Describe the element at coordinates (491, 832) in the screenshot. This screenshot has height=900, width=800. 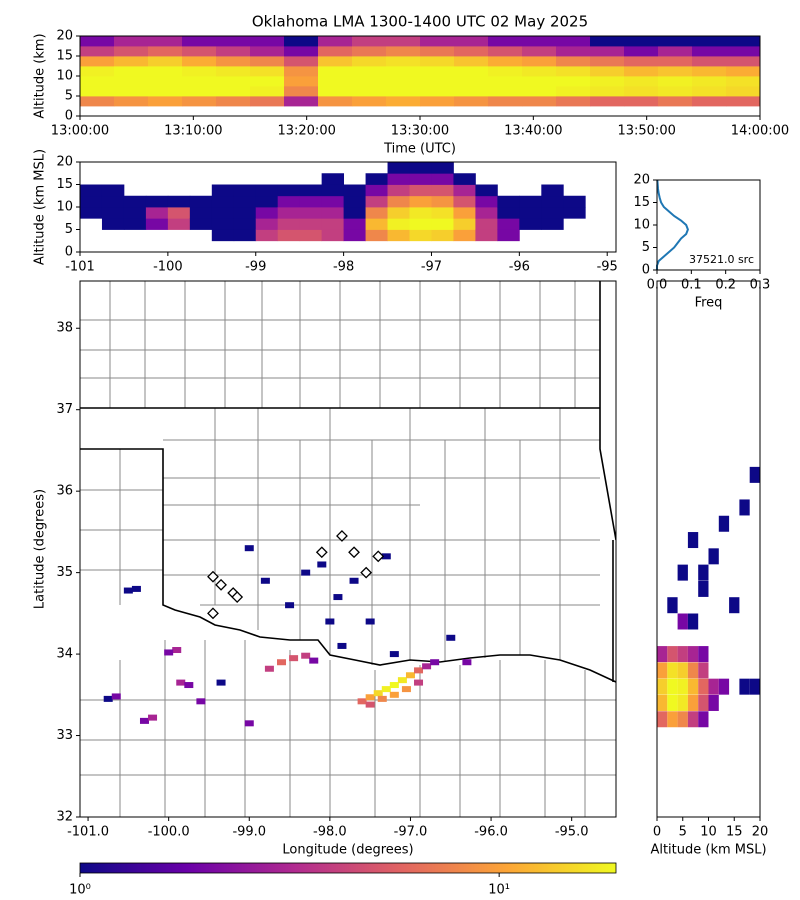
I see `x-tick-label: -96.0` at that location.